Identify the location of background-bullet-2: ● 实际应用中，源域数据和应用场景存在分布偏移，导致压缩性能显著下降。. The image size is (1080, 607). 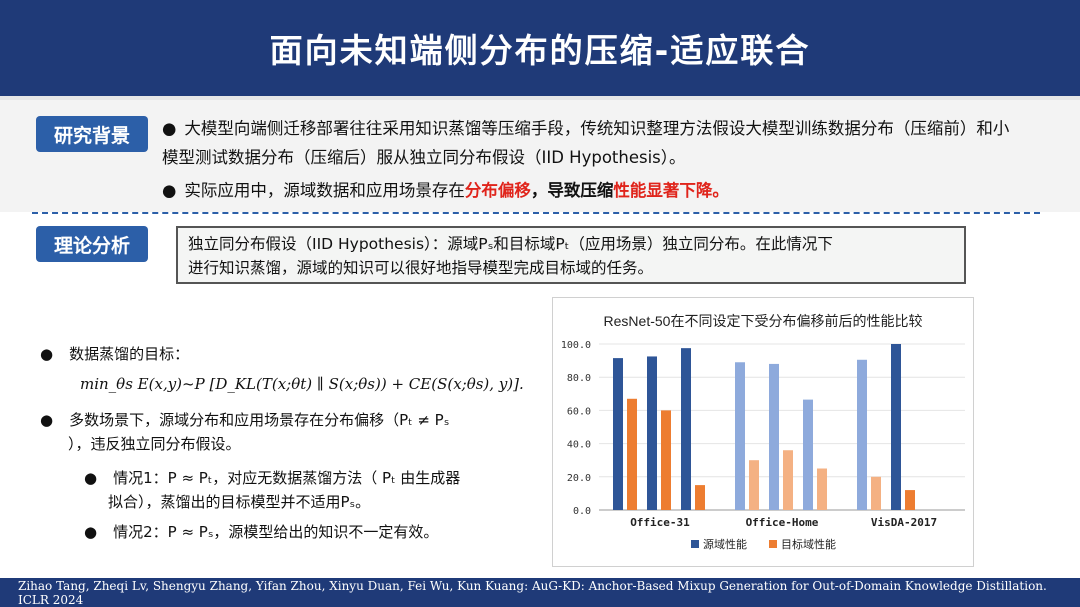
(592, 190).